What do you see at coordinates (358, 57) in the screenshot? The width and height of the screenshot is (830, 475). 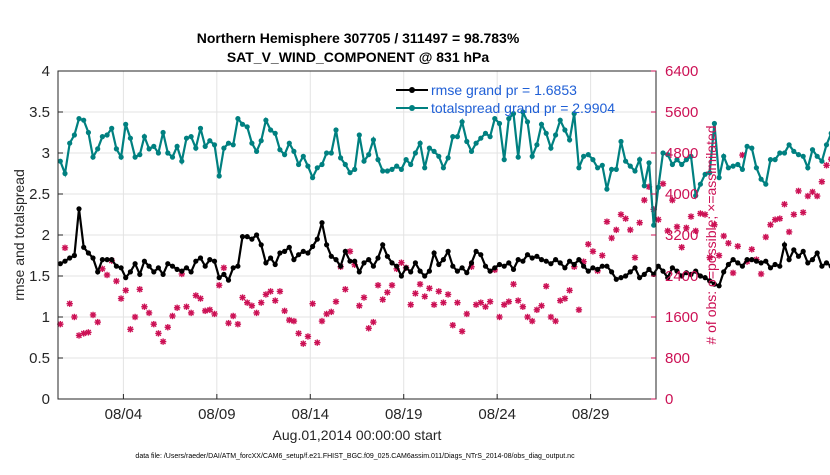 I see `chart-title-line2: SAT_V_WIND_COMPONENT @ 831 hPa` at bounding box center [358, 57].